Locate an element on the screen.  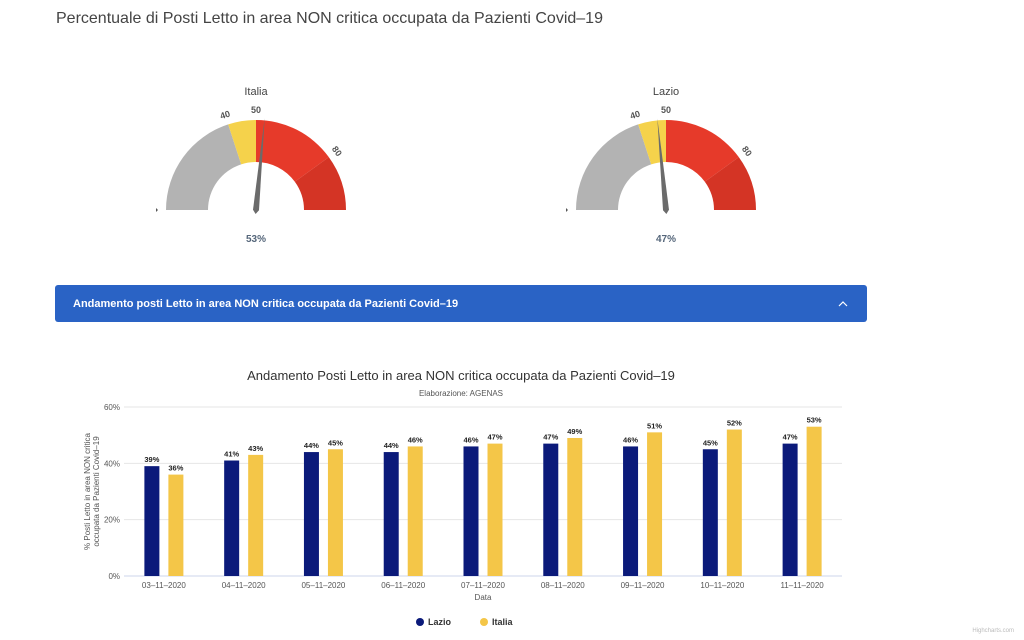
gauge-lazio-label: Lazio is located at coordinates (666, 92).